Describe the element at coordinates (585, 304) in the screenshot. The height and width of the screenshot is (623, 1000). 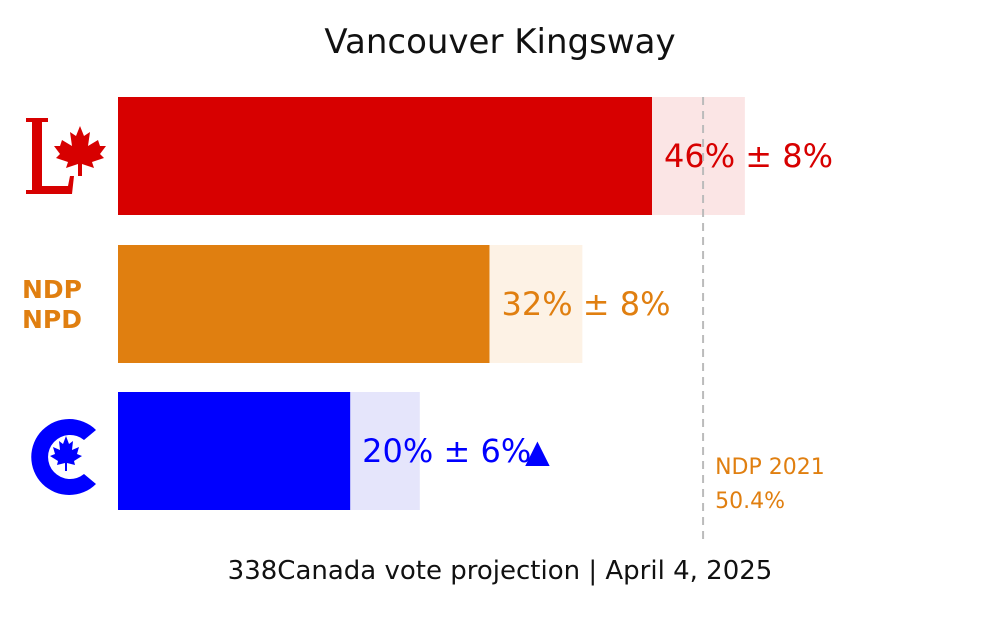
I see `ndp-value-label: 32% ± 8%` at that location.